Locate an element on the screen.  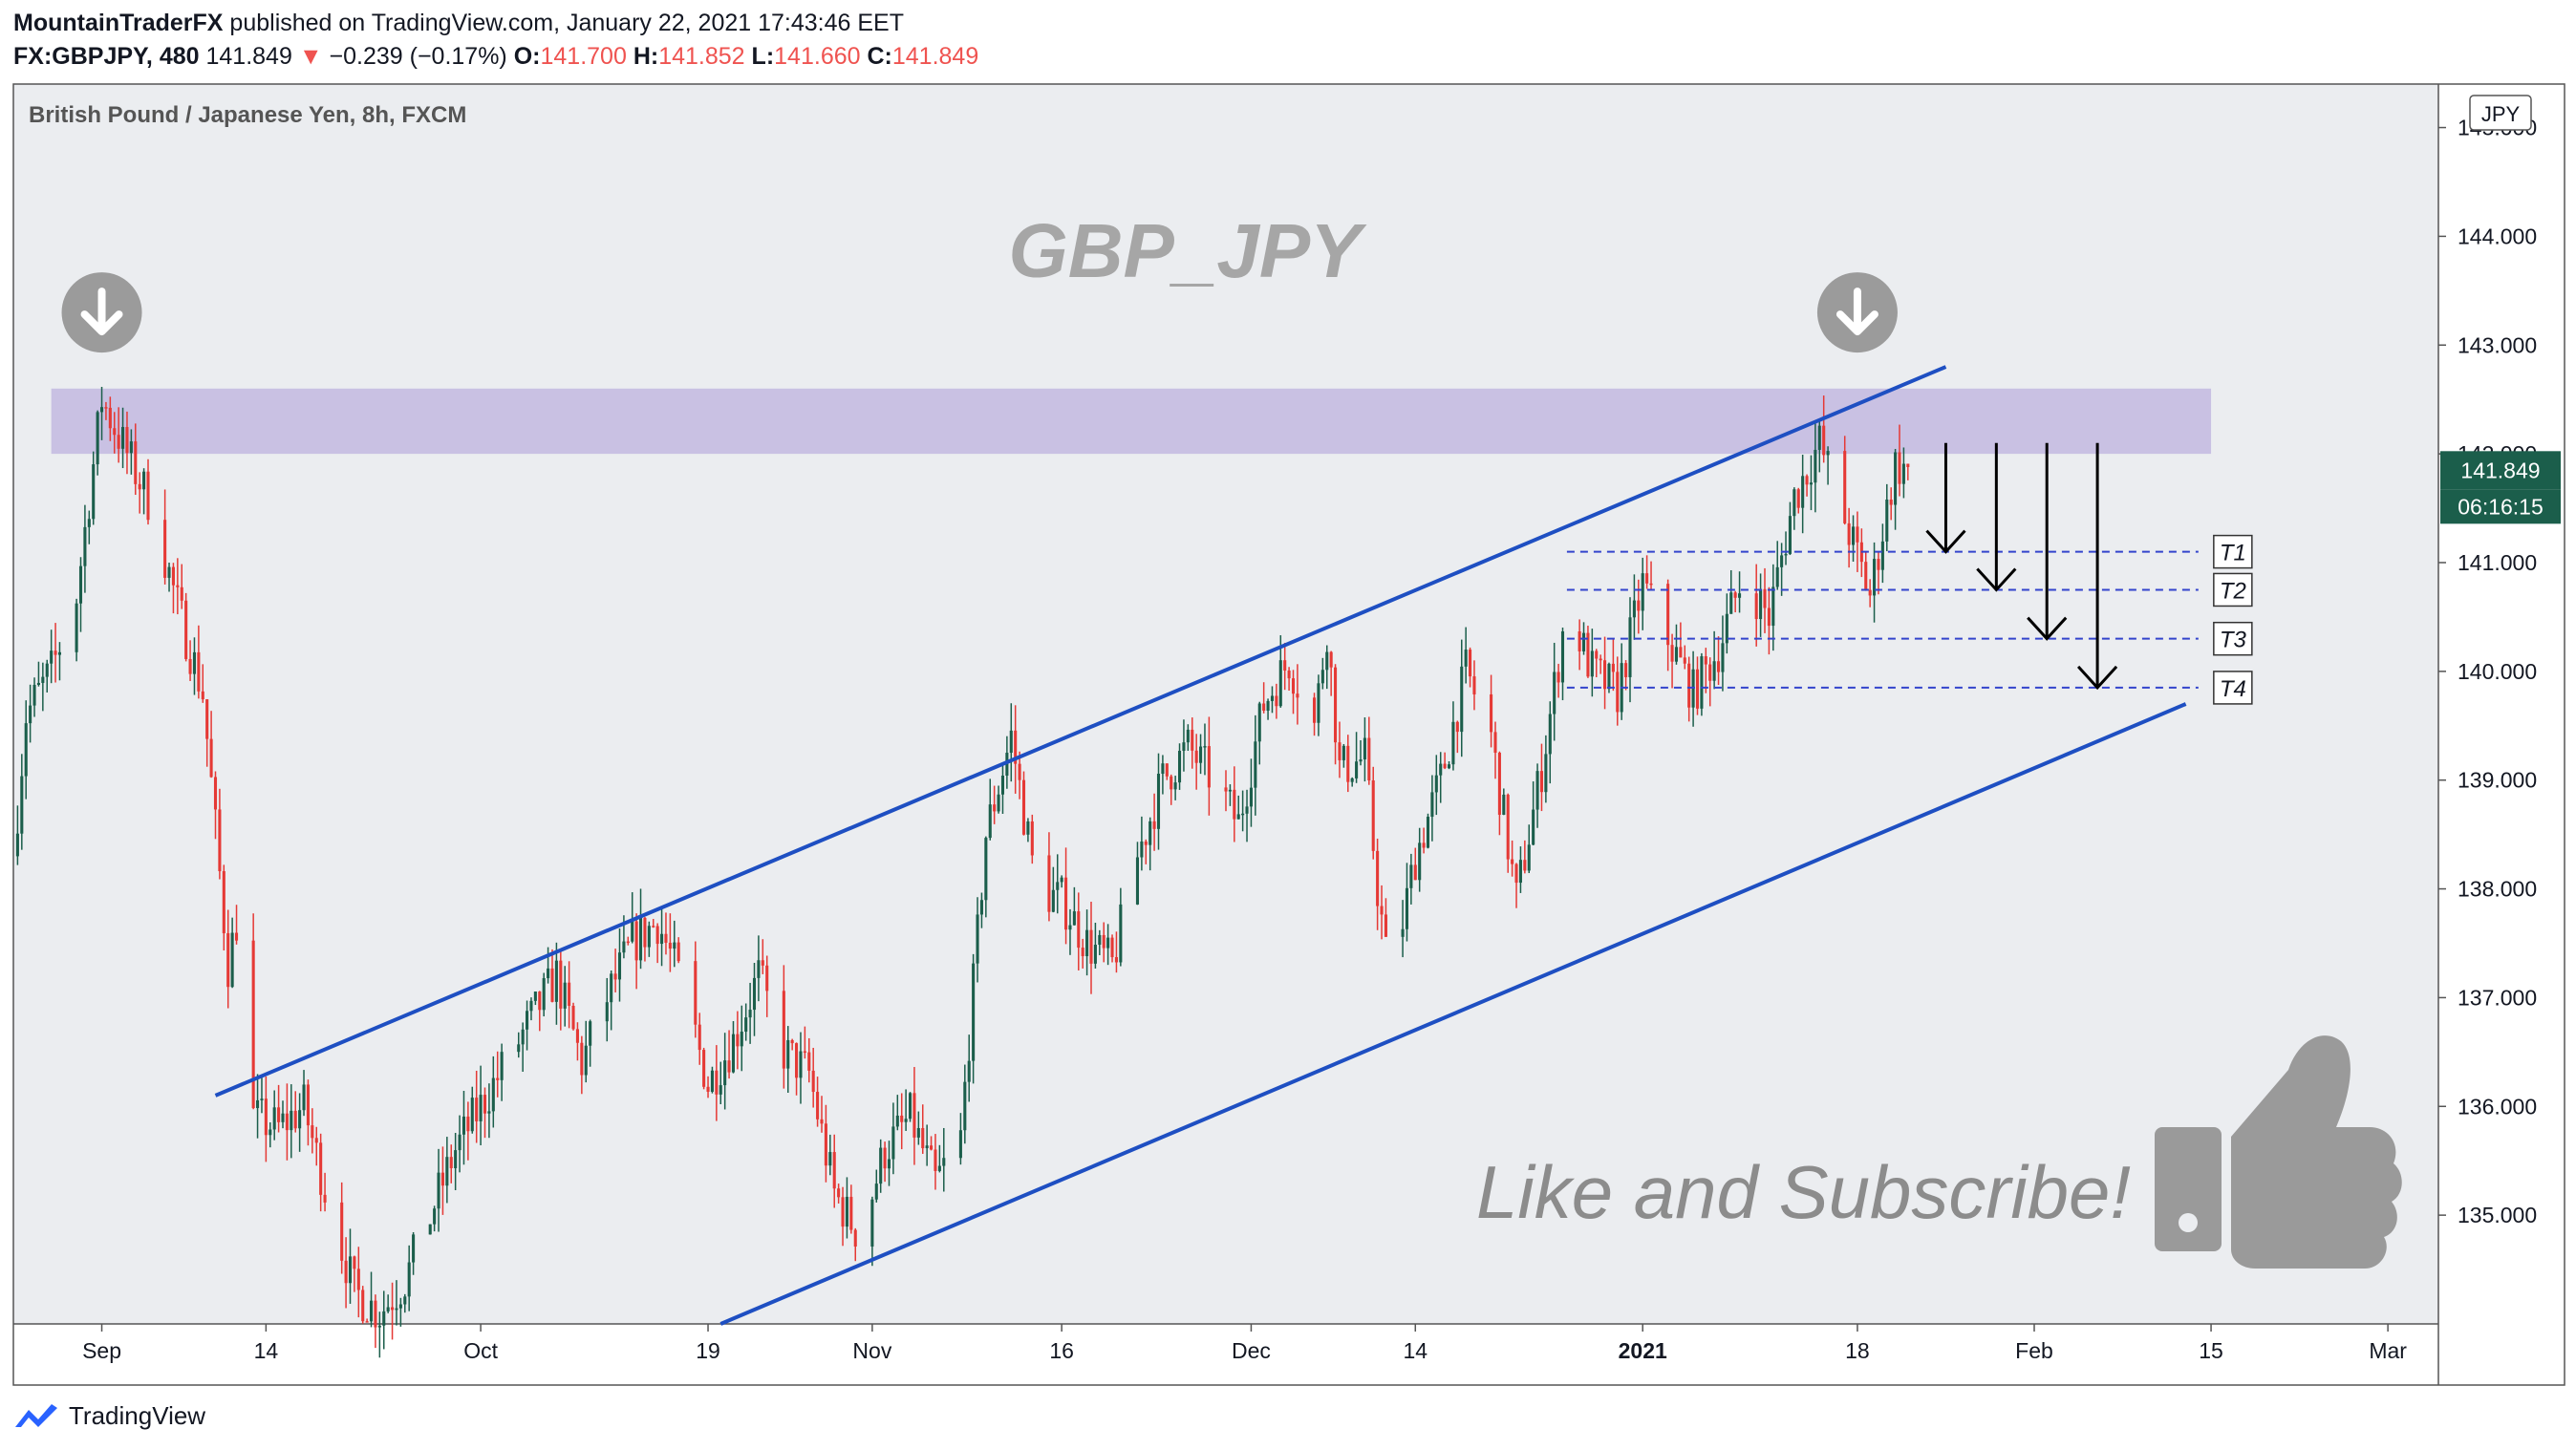
currency-label: JPY is located at coordinates (2501, 114).